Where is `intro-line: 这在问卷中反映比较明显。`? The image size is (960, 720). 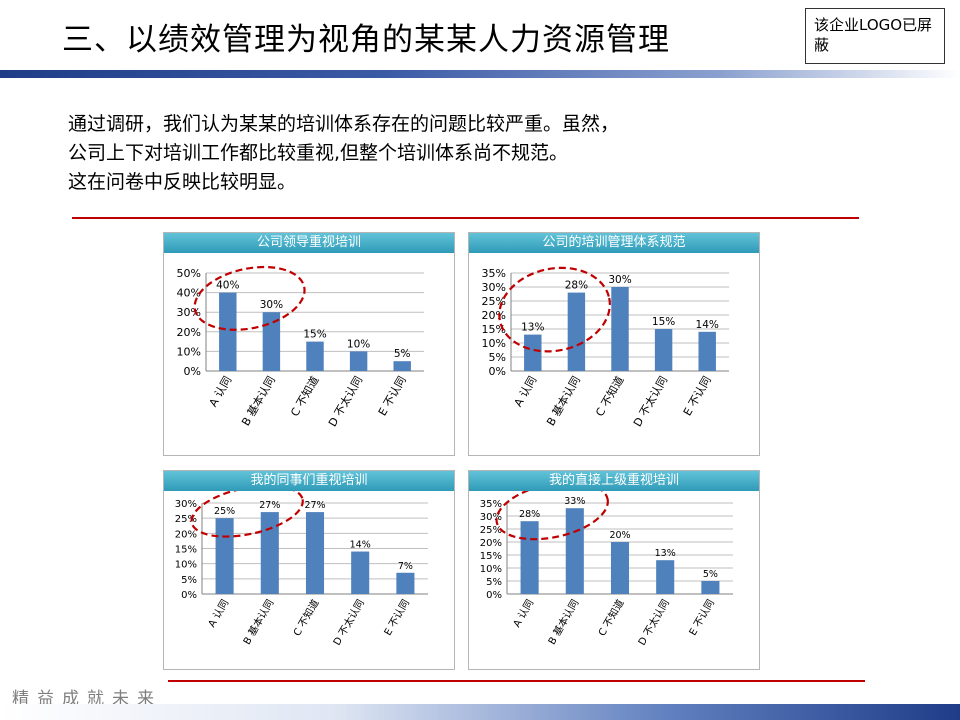 intro-line: 这在问卷中反映比较明显。 is located at coordinates (182, 182).